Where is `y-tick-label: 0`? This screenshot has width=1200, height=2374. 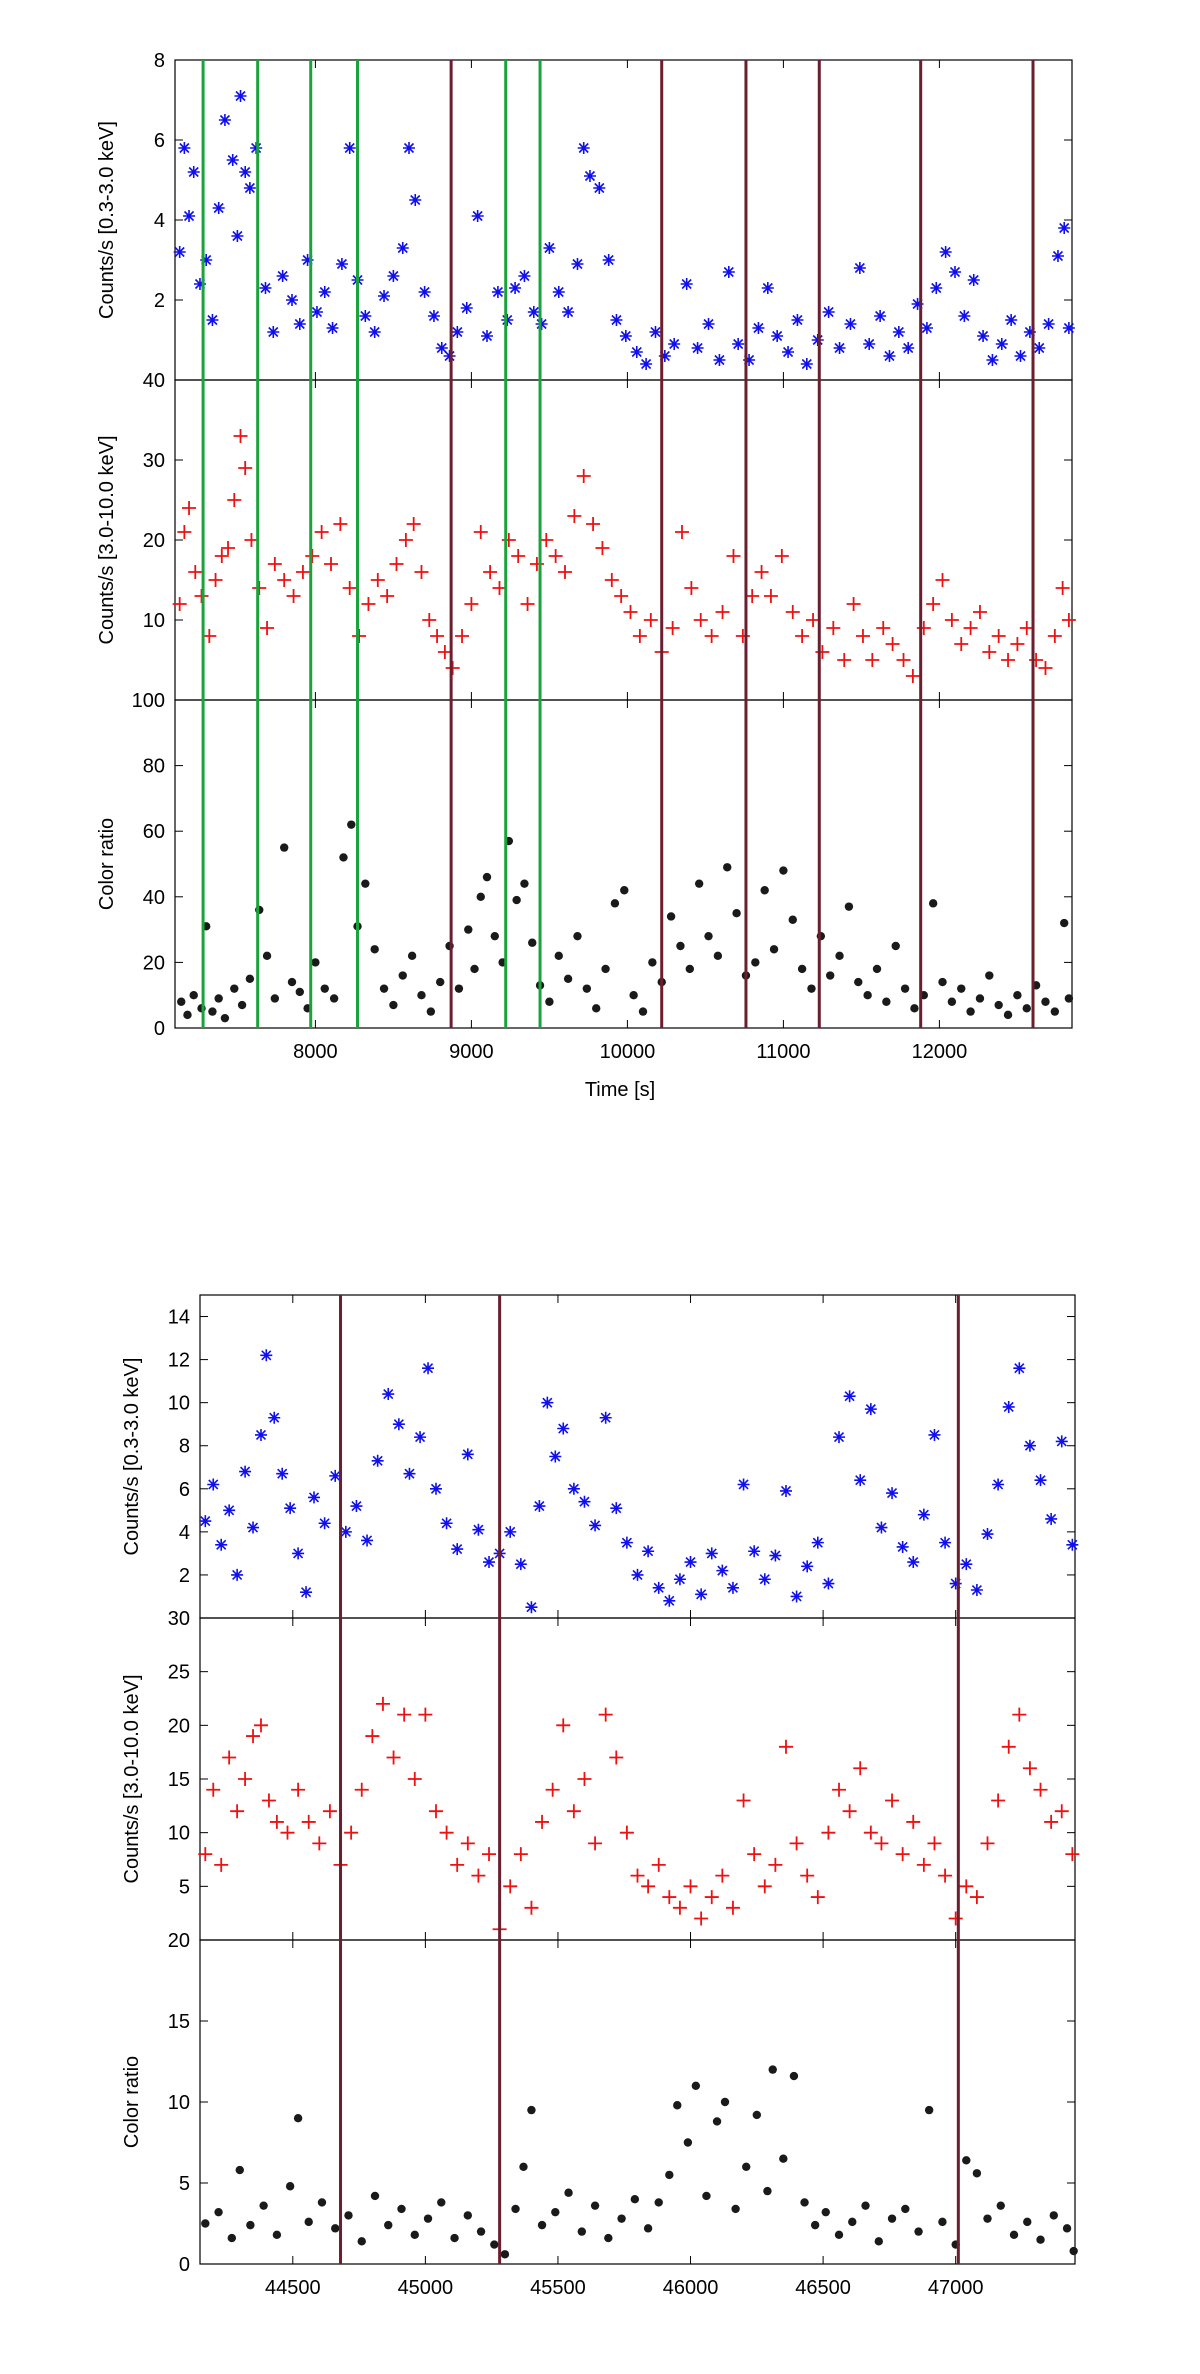 y-tick-label: 0 is located at coordinates (159, 1029).